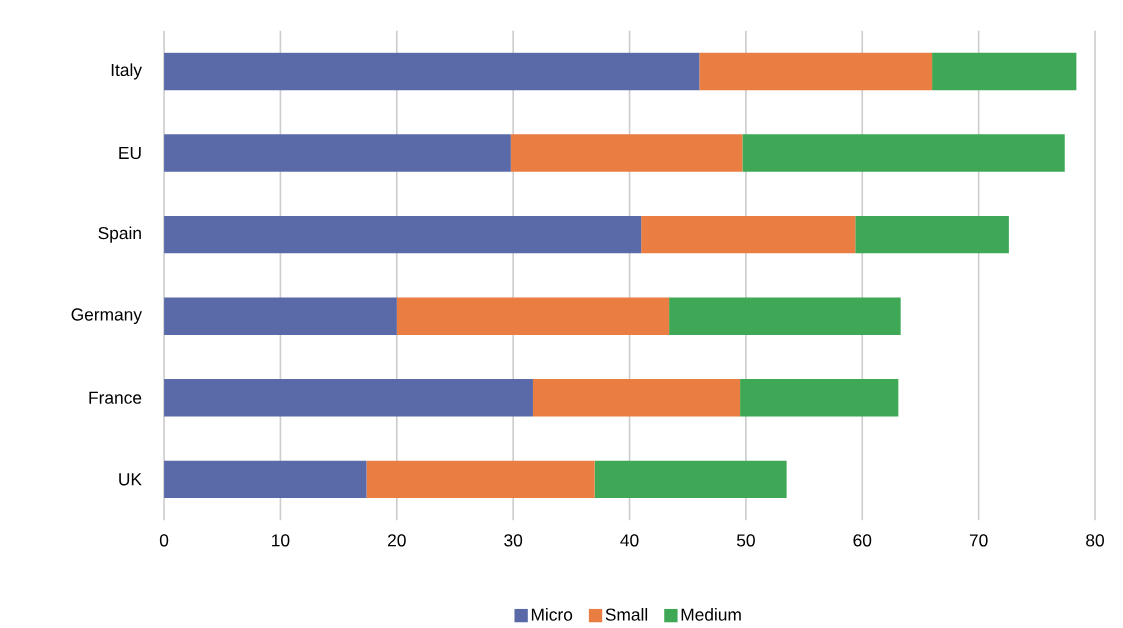 The height and width of the screenshot is (628, 1123). I want to click on x-tick-label: 60, so click(862, 540).